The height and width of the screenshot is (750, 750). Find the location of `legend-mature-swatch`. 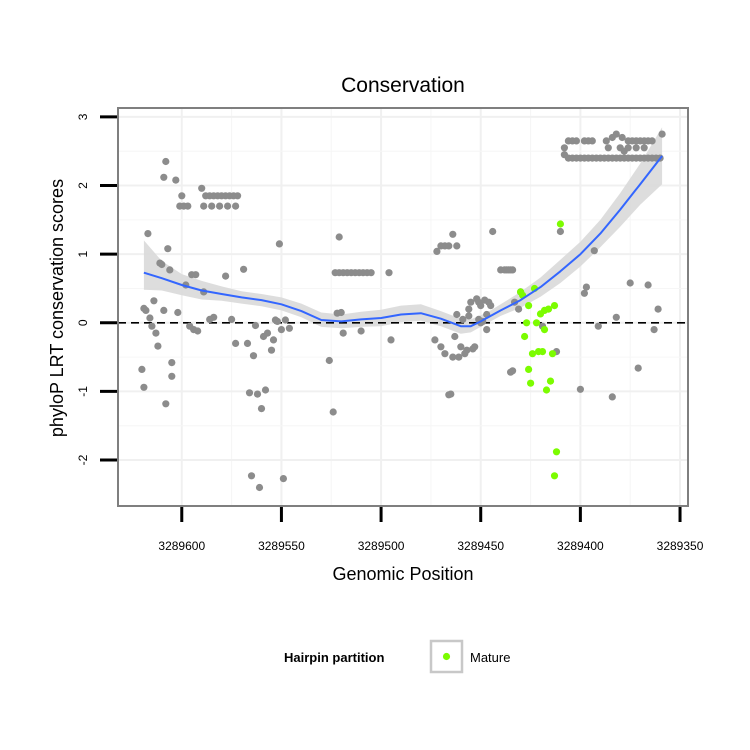

legend-mature-swatch is located at coordinates (446, 656).